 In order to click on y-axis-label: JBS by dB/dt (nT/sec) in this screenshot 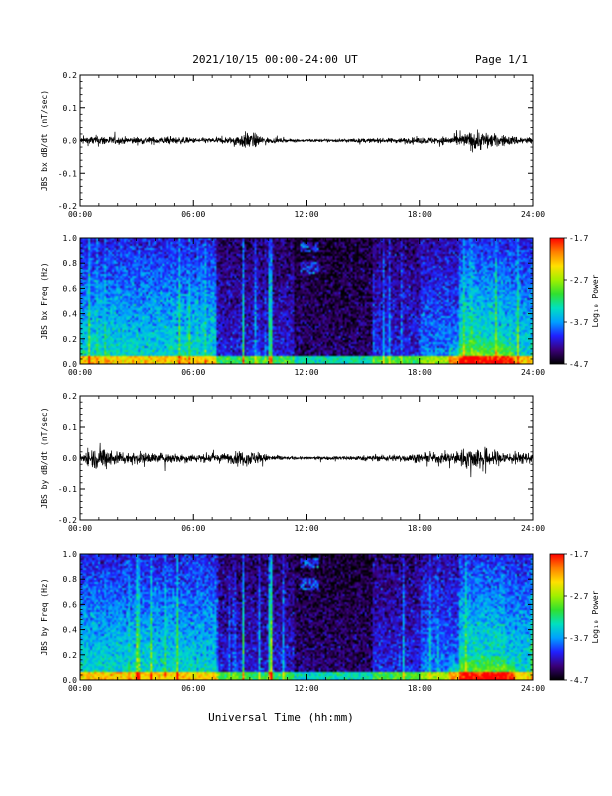, I will do `click(44, 457)`.